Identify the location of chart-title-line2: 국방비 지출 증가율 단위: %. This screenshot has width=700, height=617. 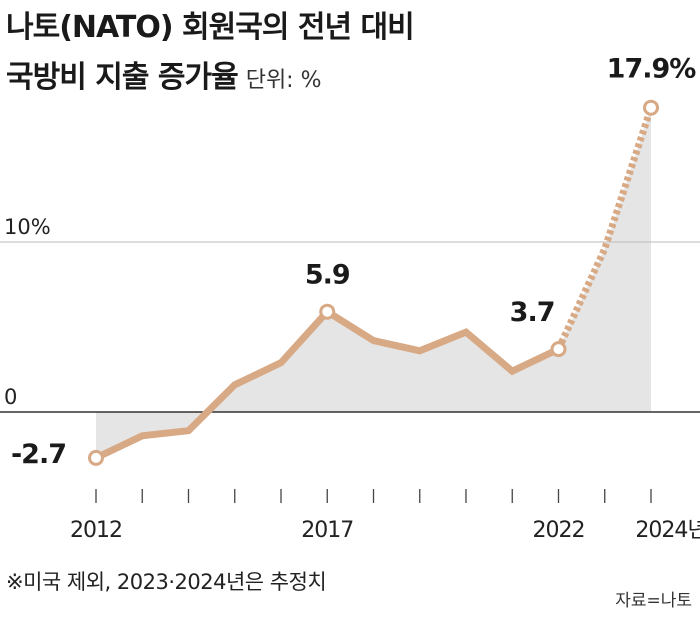
(164, 74).